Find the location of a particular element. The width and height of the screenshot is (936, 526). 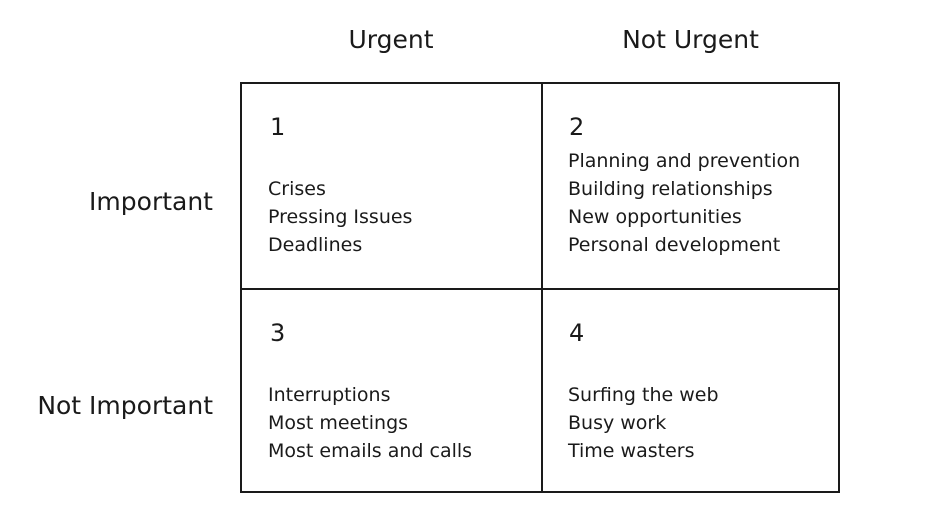

quadrant-item-list: Surfing the web Busy work Time wasters is located at coordinates (643, 423).